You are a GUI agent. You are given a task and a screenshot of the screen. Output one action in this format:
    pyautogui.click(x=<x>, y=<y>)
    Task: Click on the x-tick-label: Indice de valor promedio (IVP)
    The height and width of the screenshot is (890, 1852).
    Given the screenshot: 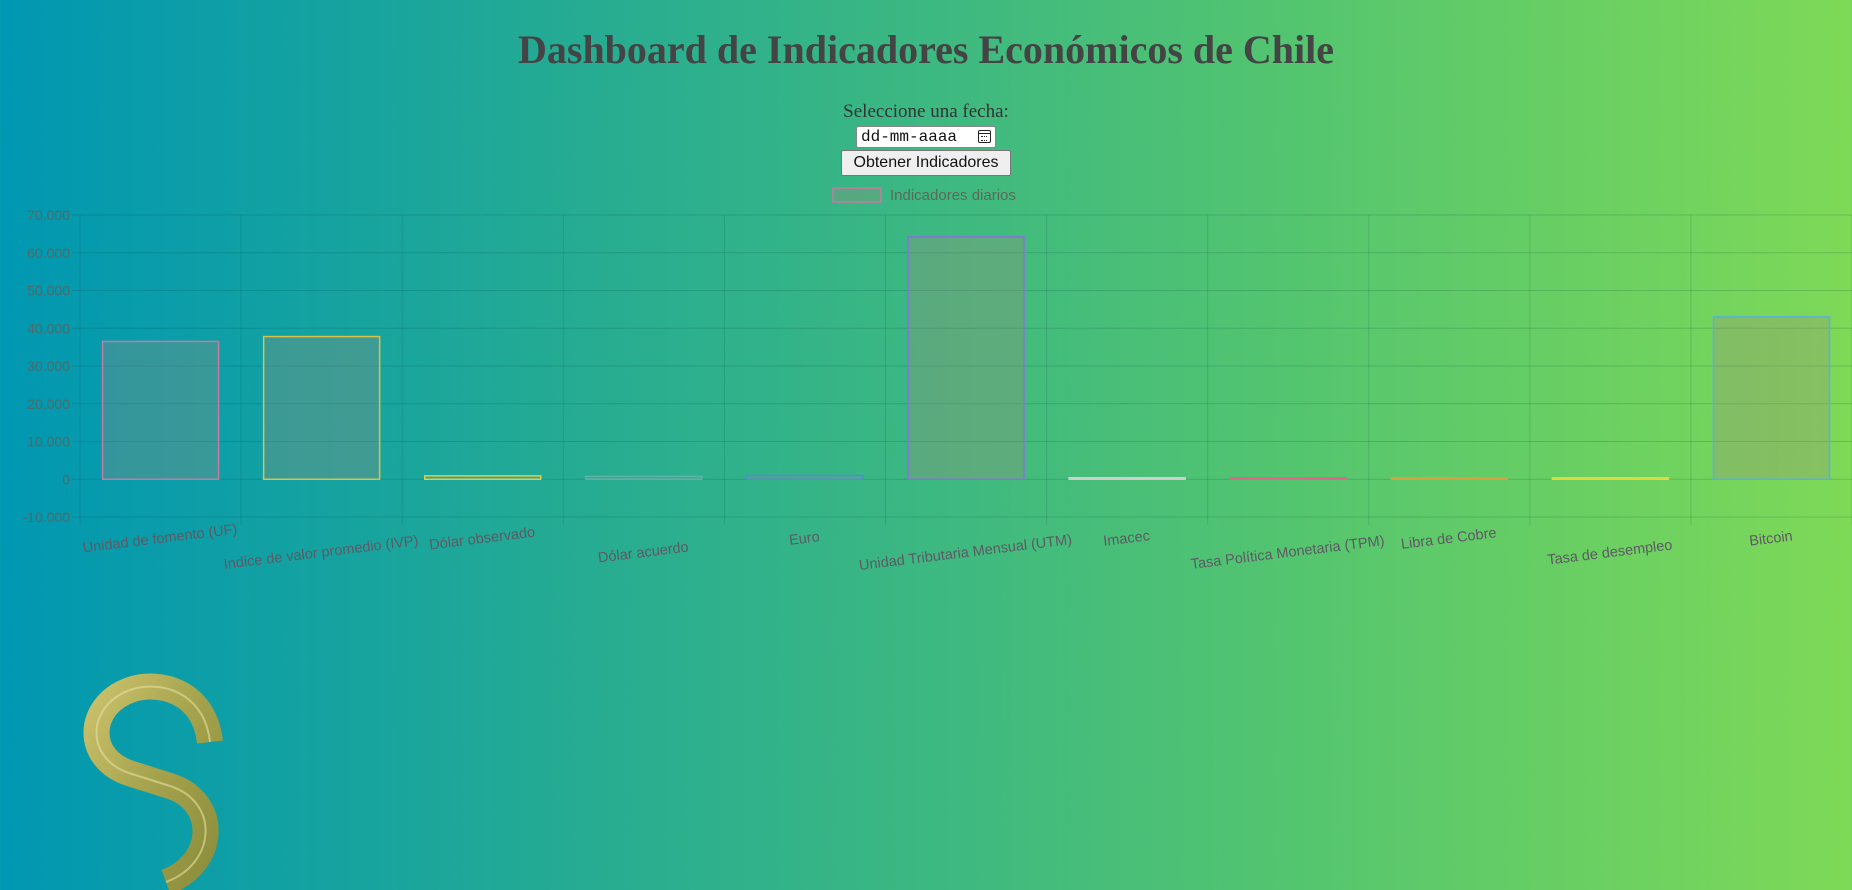 What is the action you would take?
    pyautogui.click(x=321, y=553)
    